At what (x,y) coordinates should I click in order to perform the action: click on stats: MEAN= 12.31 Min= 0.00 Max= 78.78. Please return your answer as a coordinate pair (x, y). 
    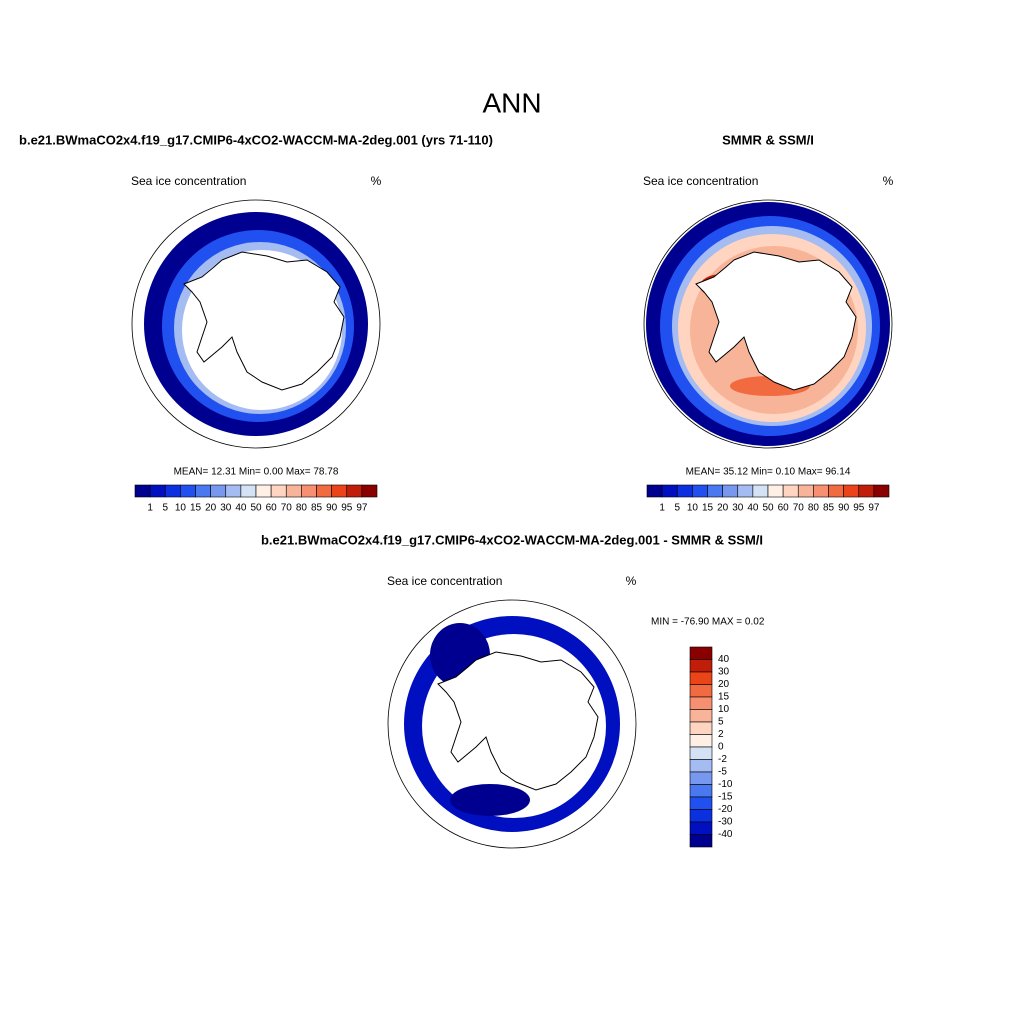
    Looking at the image, I should click on (256, 472).